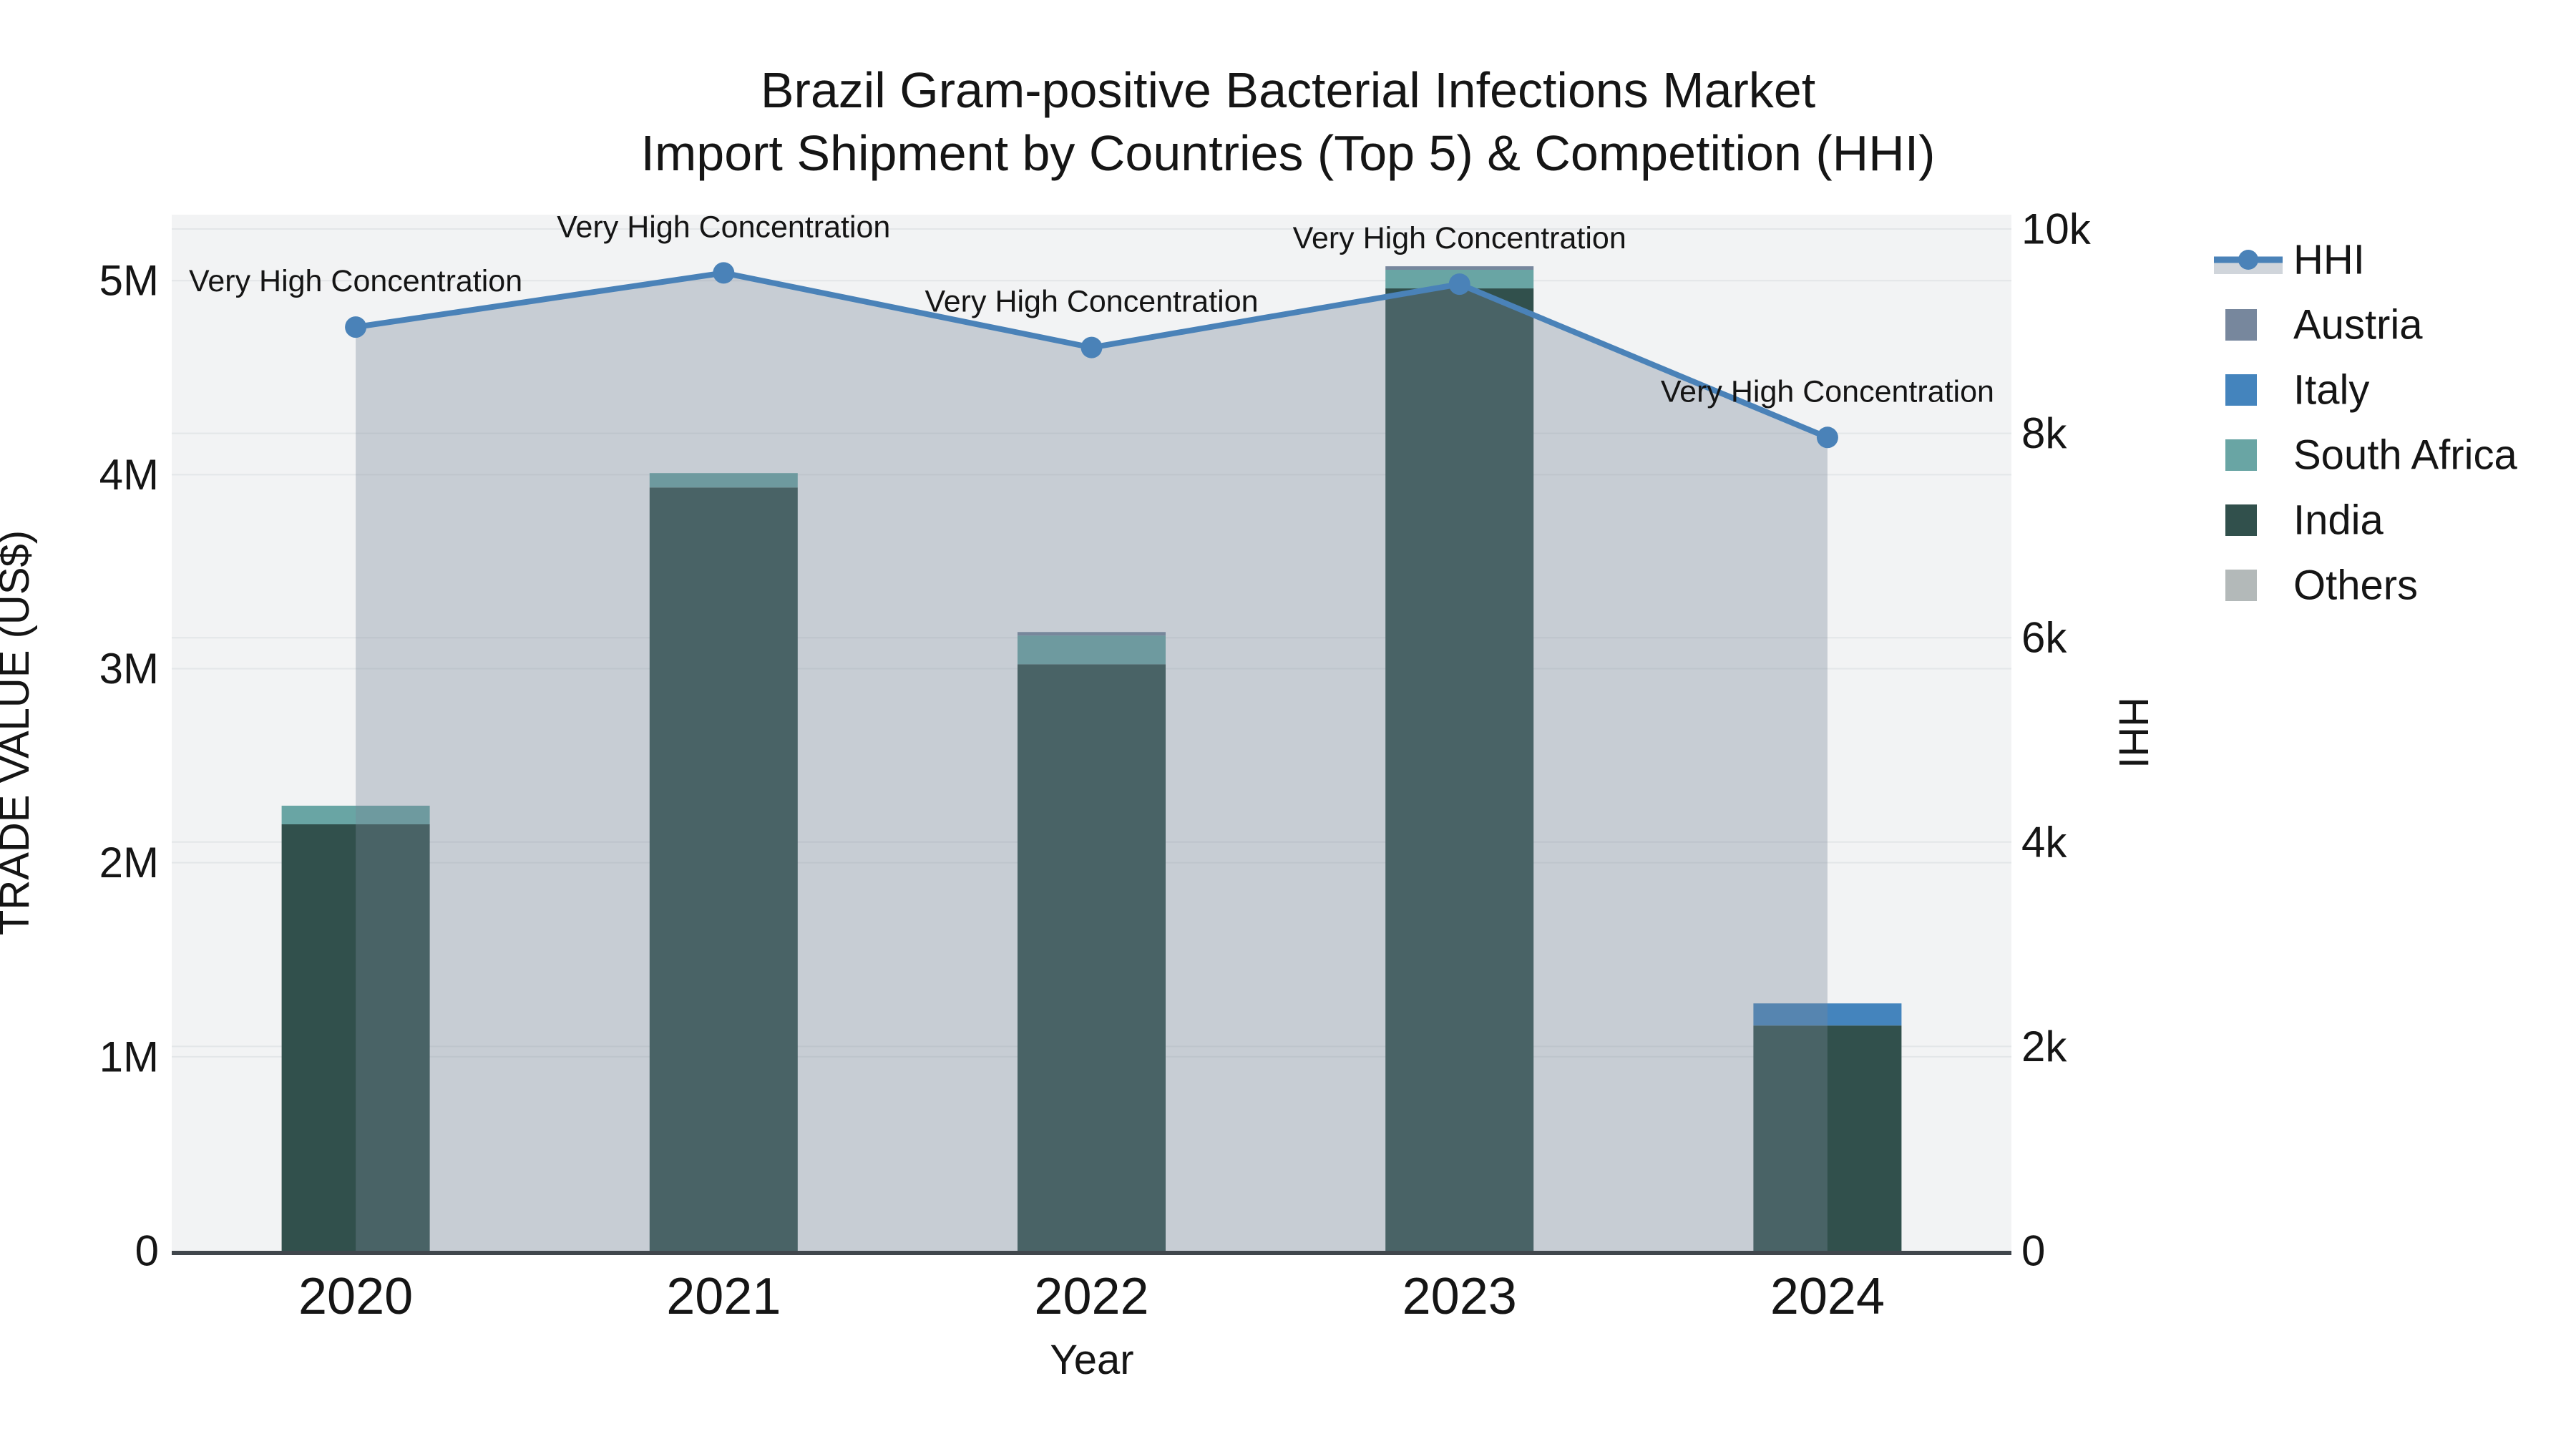 The image size is (2576, 1449). What do you see at coordinates (2044, 1046) in the screenshot?
I see `y-right-tick-2k: 2k` at bounding box center [2044, 1046].